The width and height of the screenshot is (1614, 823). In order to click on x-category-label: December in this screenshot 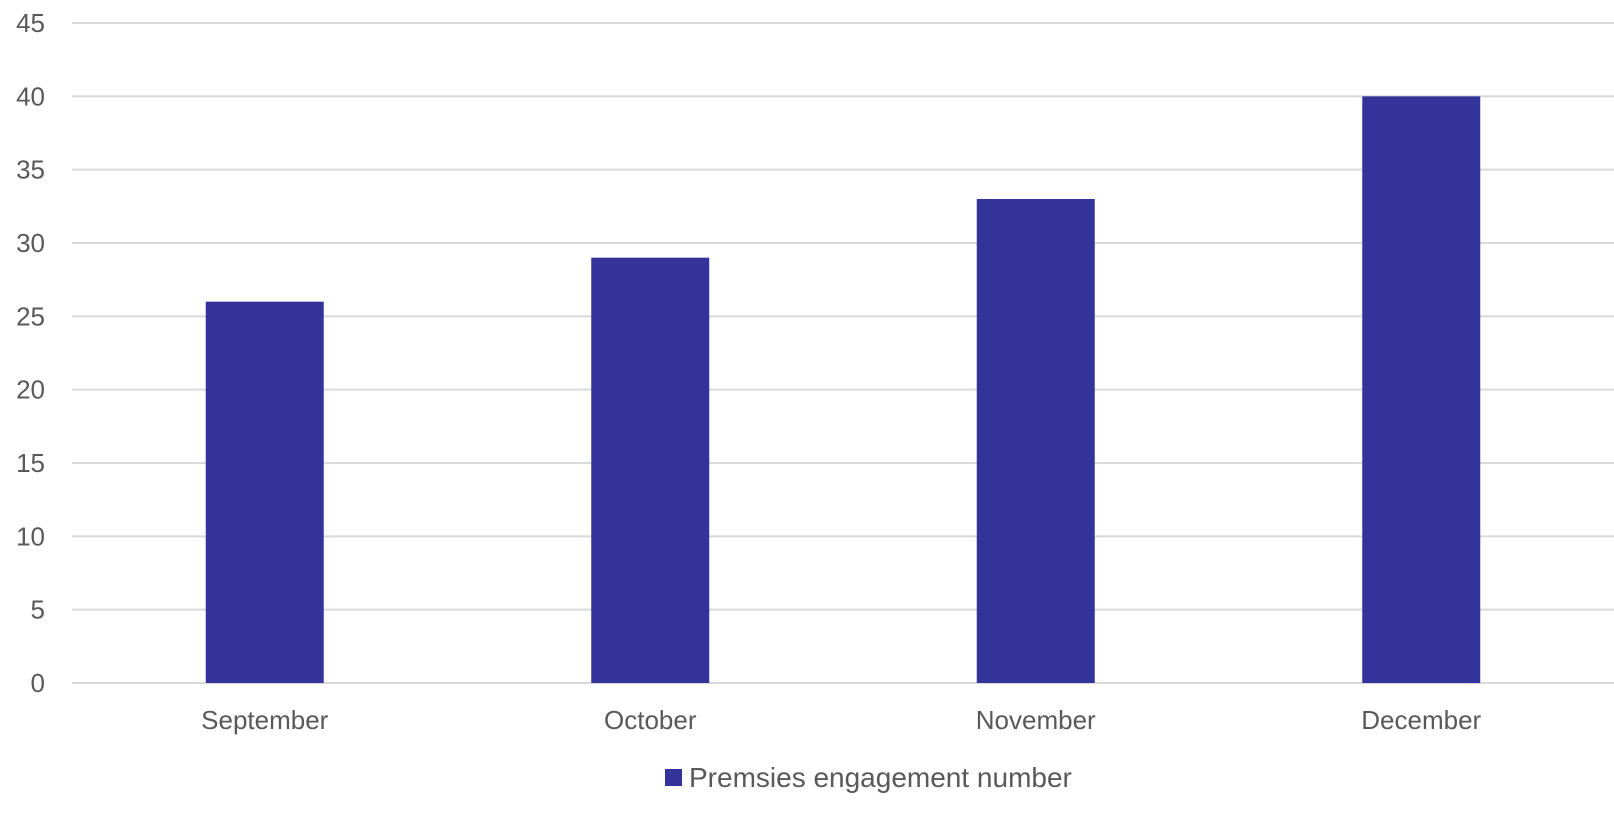, I will do `click(1421, 720)`.